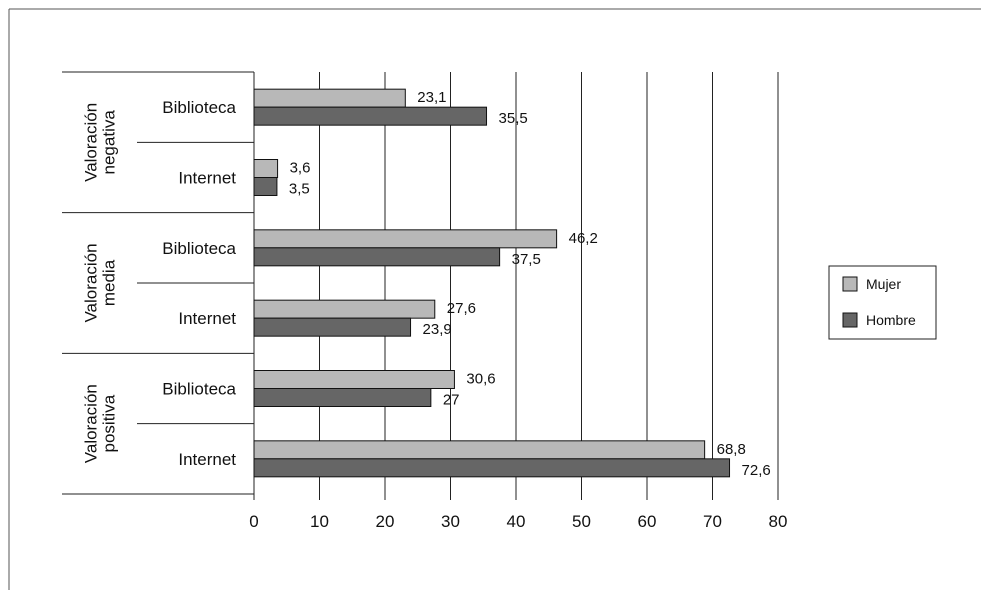 The height and width of the screenshot is (590, 981). I want to click on x-tick-label: 10, so click(319, 521).